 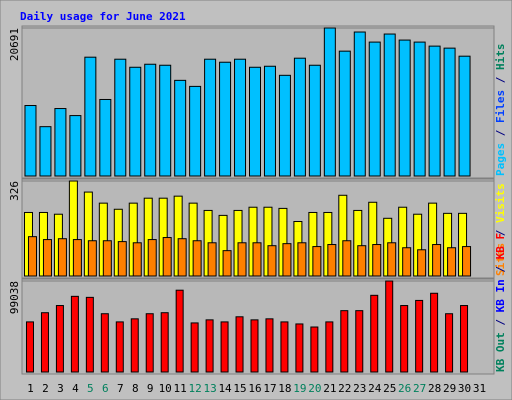 I want to click on x-tick-label: 30, so click(x=464, y=388).